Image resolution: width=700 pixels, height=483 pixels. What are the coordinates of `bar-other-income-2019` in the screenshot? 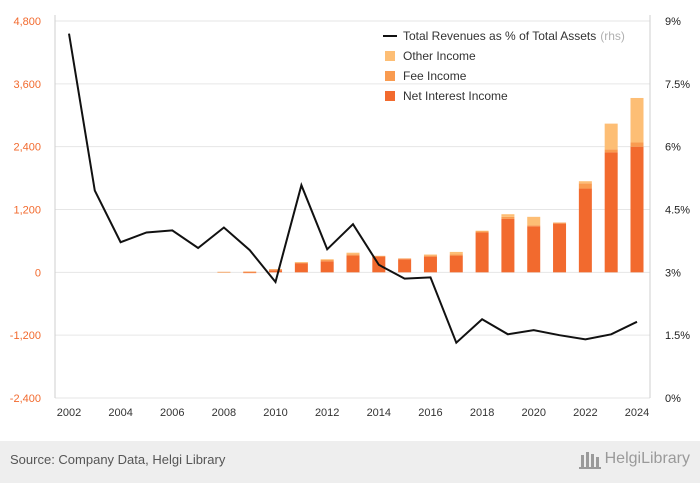 It's located at (508, 215).